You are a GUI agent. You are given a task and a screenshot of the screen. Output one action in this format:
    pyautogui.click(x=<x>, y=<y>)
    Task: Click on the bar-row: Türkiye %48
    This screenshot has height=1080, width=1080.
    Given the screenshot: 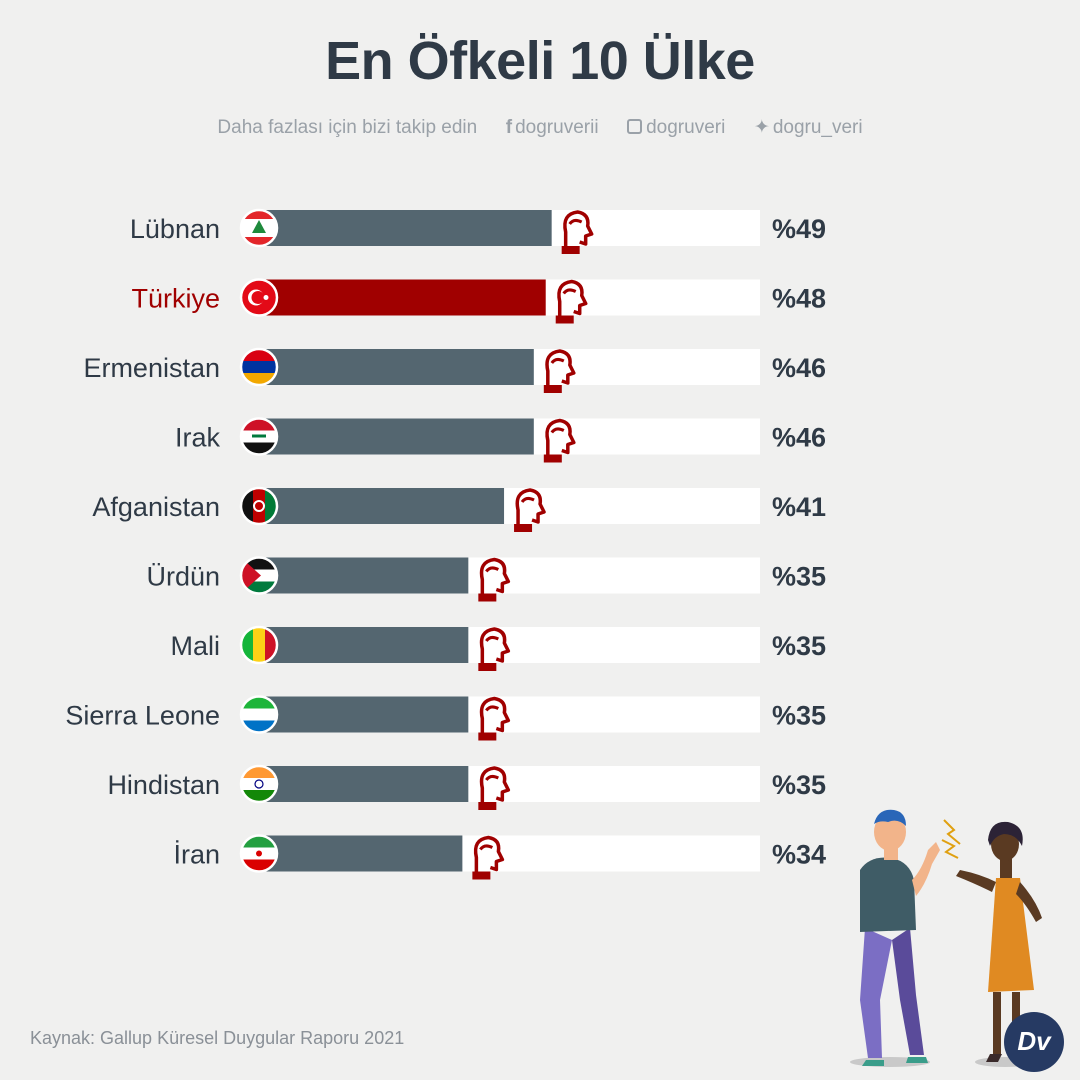 What is the action you would take?
    pyautogui.click(x=478, y=301)
    